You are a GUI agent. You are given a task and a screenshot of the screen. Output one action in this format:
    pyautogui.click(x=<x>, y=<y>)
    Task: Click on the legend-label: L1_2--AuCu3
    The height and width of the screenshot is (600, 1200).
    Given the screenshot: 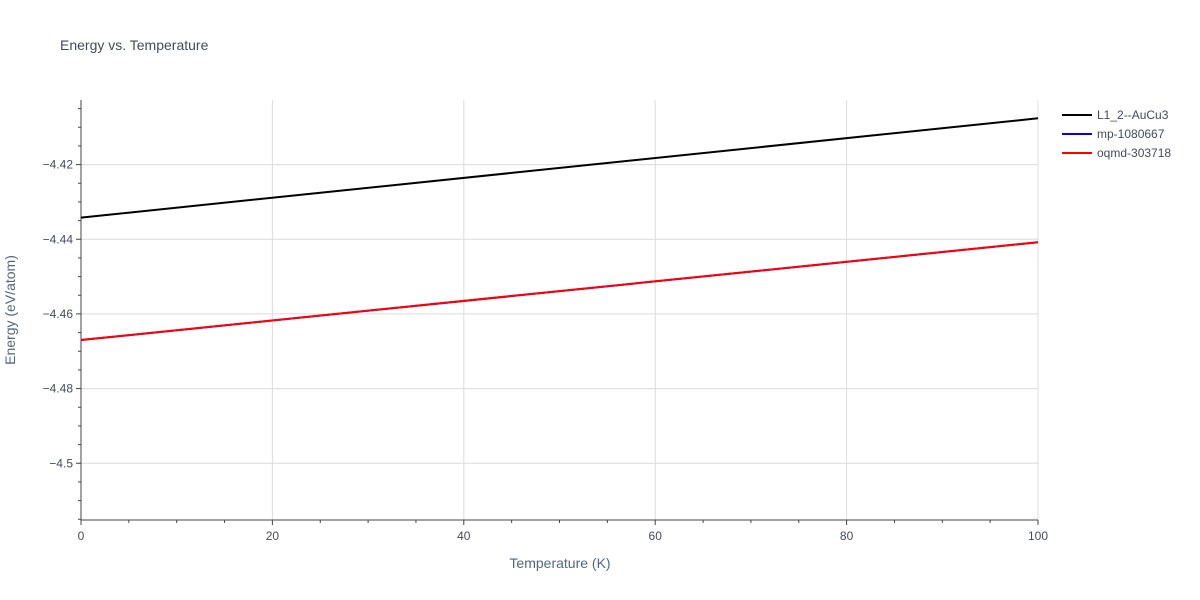 What is the action you would take?
    pyautogui.click(x=1133, y=115)
    